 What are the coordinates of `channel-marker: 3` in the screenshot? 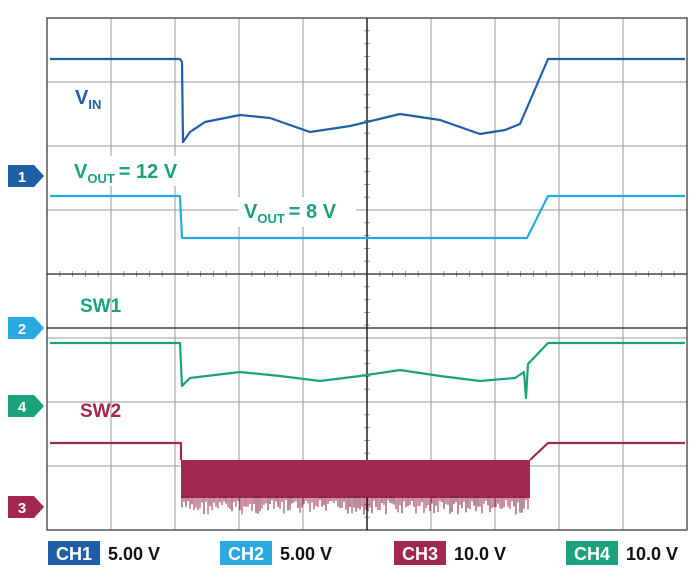 It's located at (26, 507).